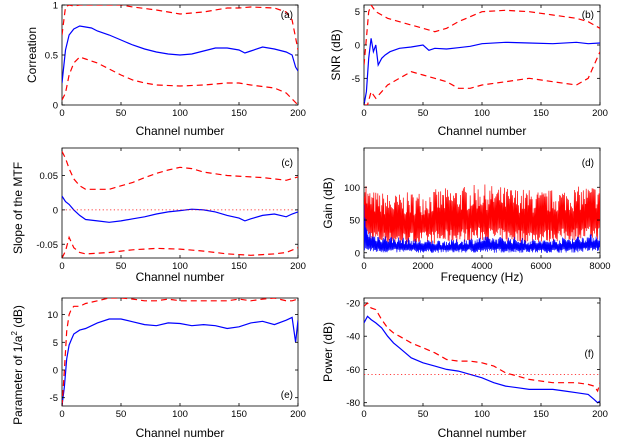 Image resolution: width=627 pixels, height=443 pixels. I want to click on panel-e-axes, so click(180, 352).